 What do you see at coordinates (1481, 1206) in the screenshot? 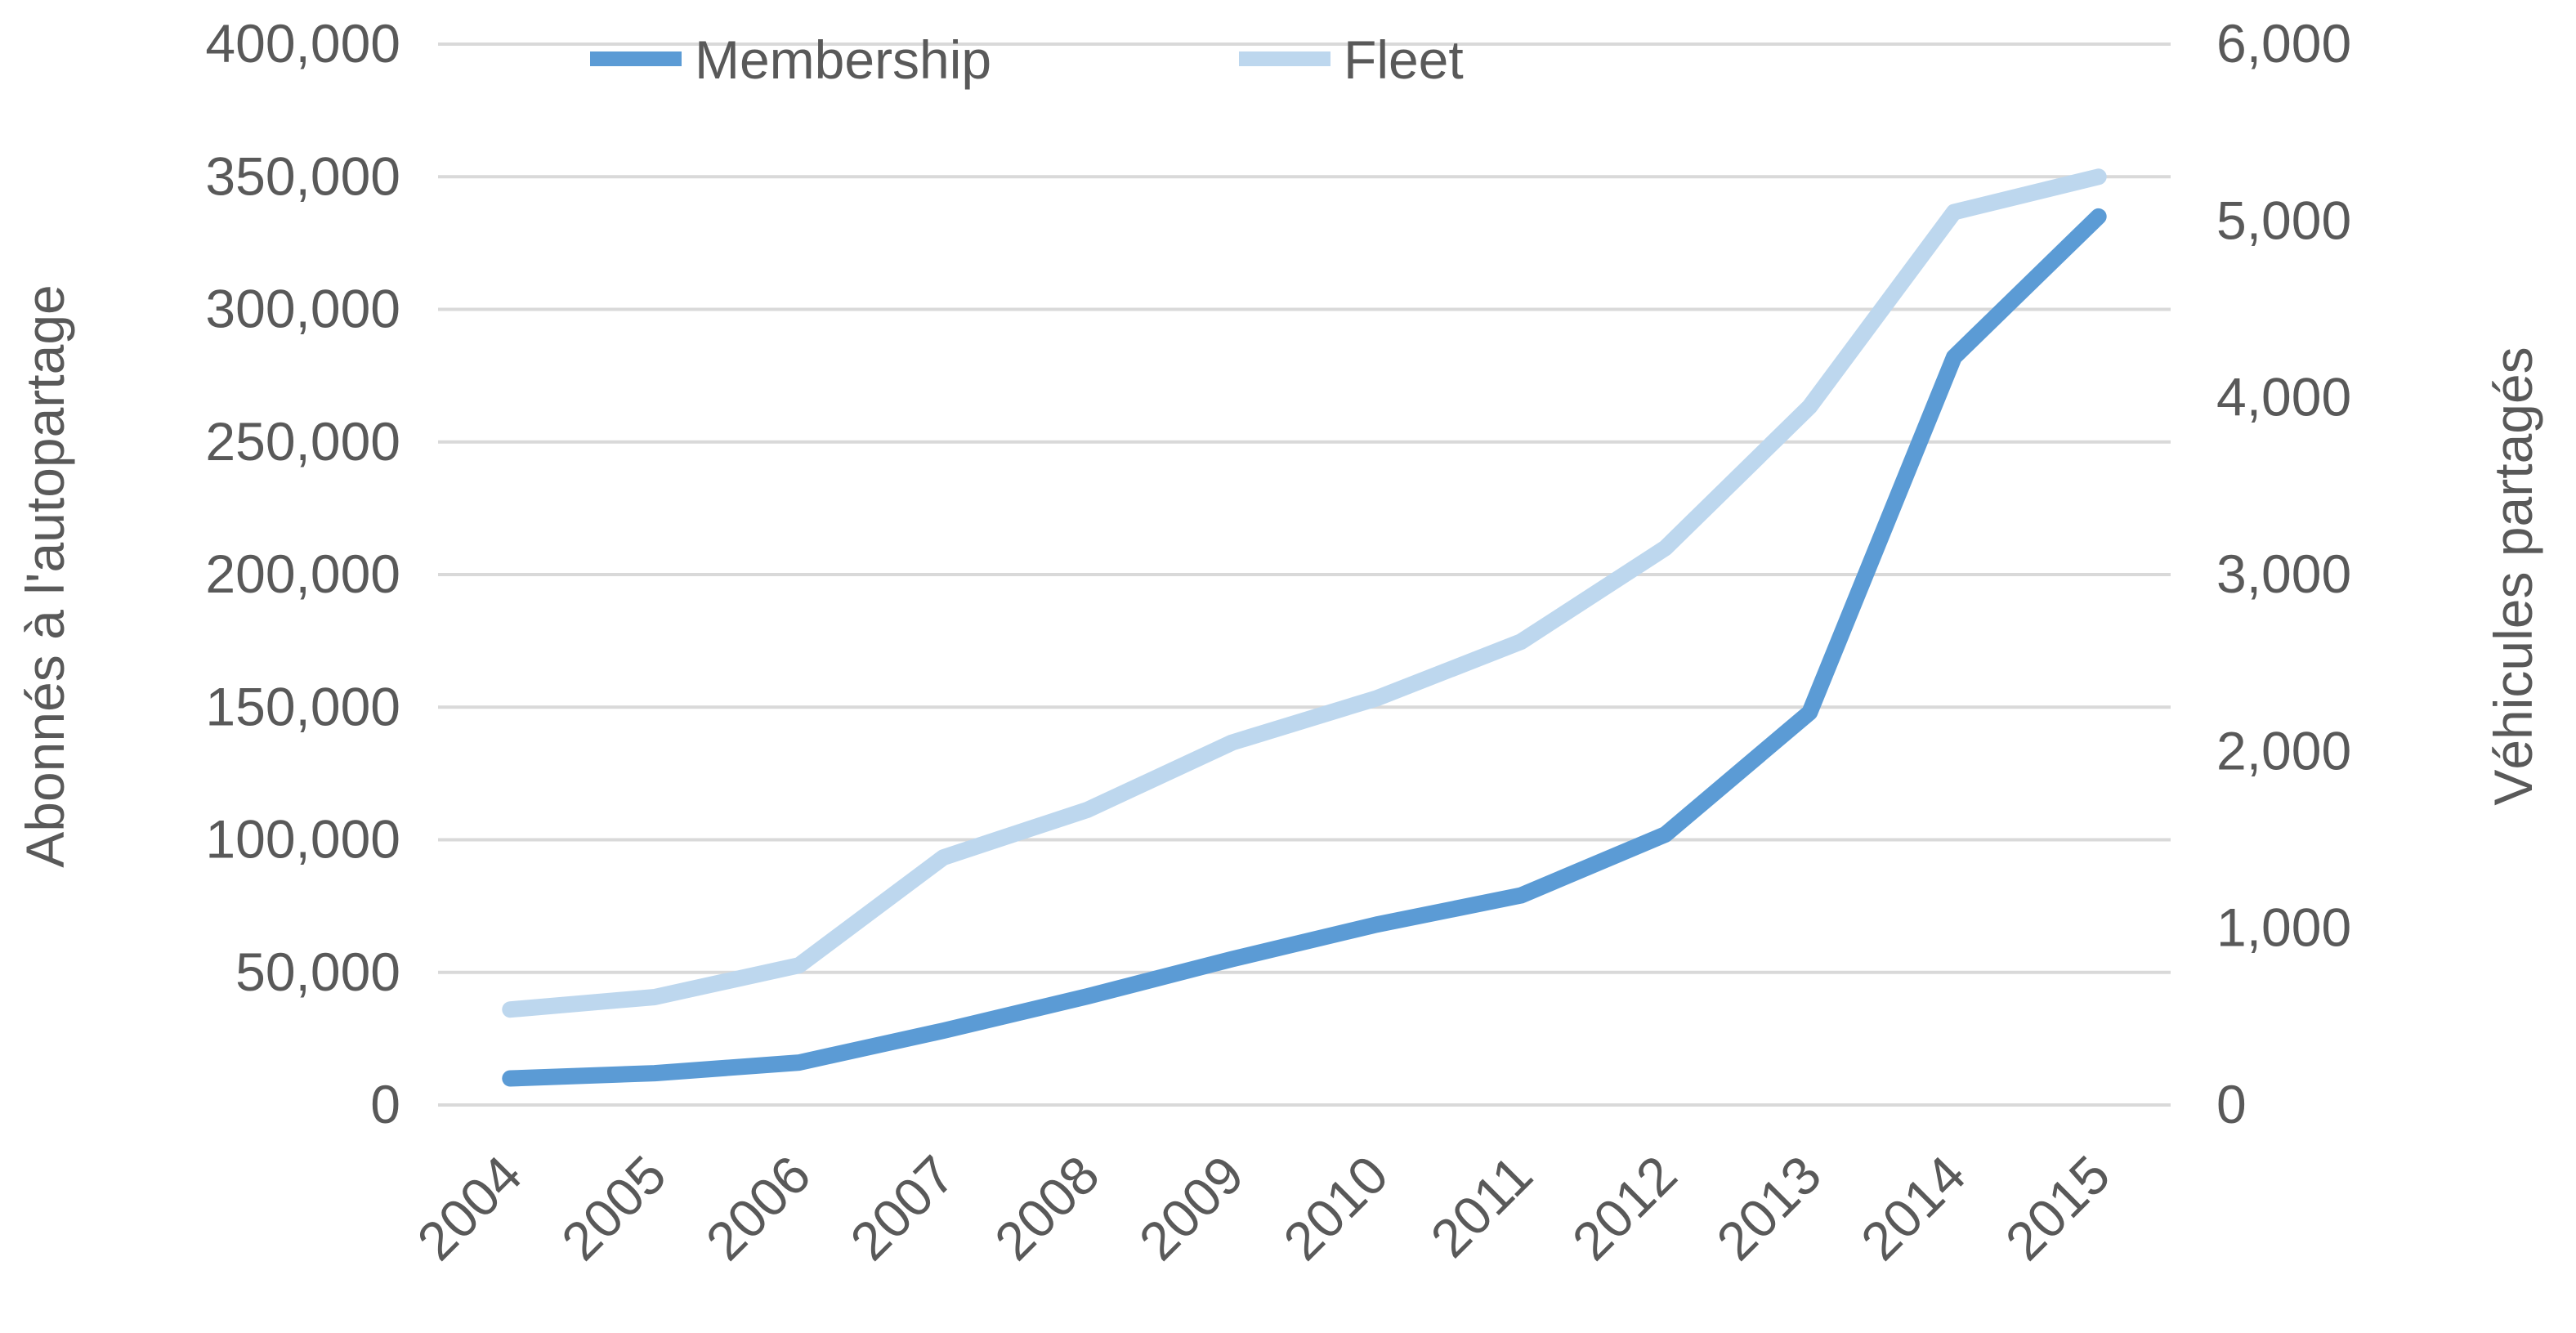
I see `x-tick-label: 2011` at bounding box center [1481, 1206].